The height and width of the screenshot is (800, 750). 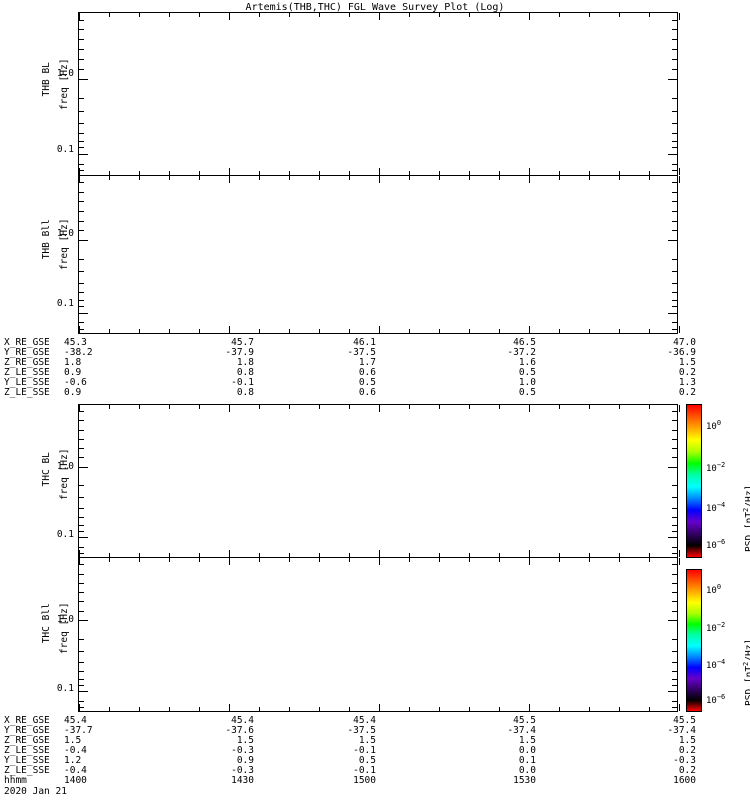 What do you see at coordinates (716, 507) in the screenshot?
I see `colorbar-tick-label: 10⁻⁴` at bounding box center [716, 507].